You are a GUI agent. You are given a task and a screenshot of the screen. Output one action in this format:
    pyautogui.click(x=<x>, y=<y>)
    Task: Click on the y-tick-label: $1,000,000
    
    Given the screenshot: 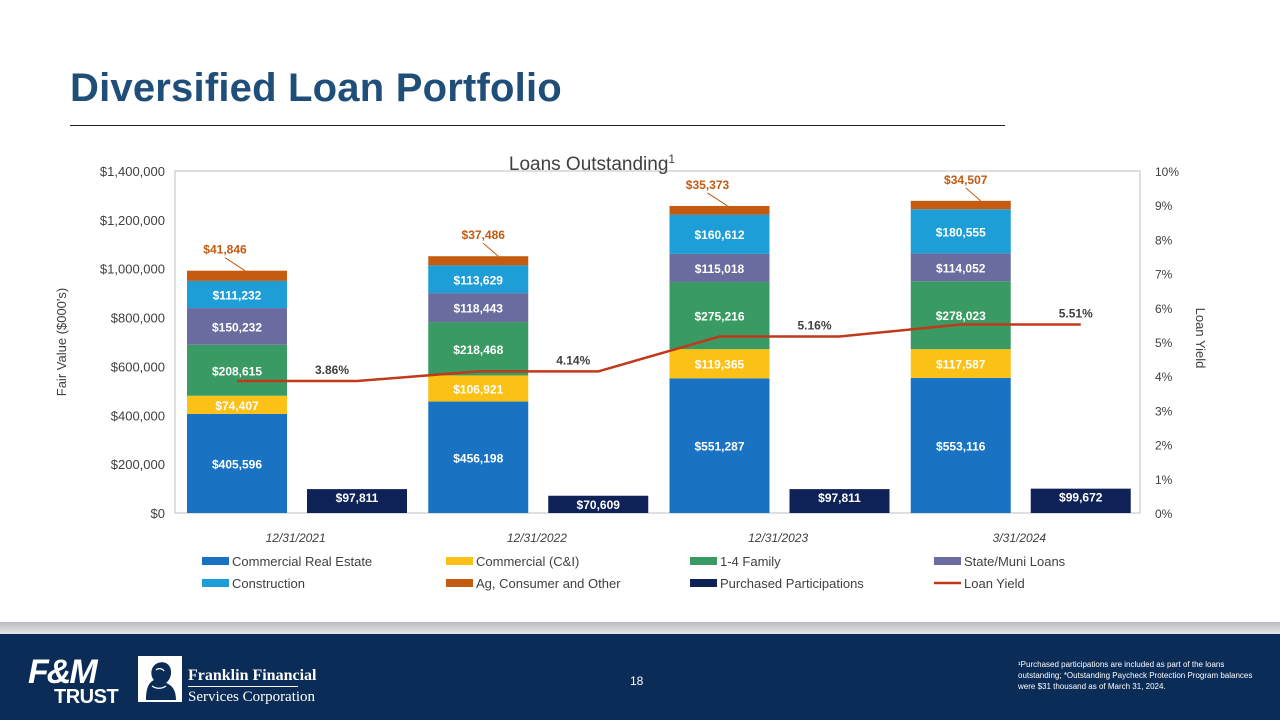 What is the action you would take?
    pyautogui.click(x=132, y=269)
    